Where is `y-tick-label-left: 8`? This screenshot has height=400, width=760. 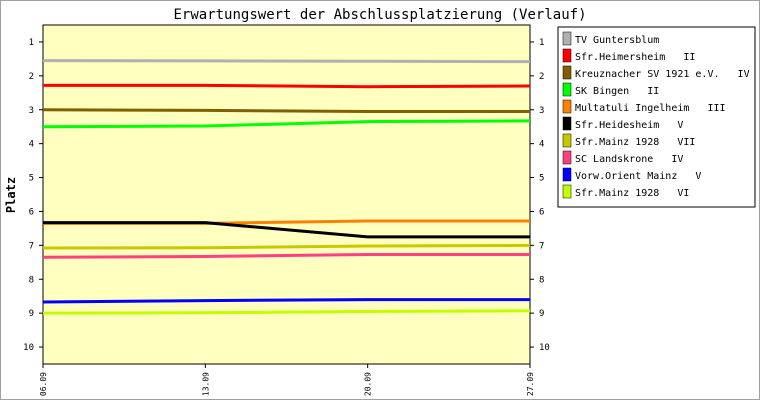
y-tick-label-left: 8 is located at coordinates (31, 280).